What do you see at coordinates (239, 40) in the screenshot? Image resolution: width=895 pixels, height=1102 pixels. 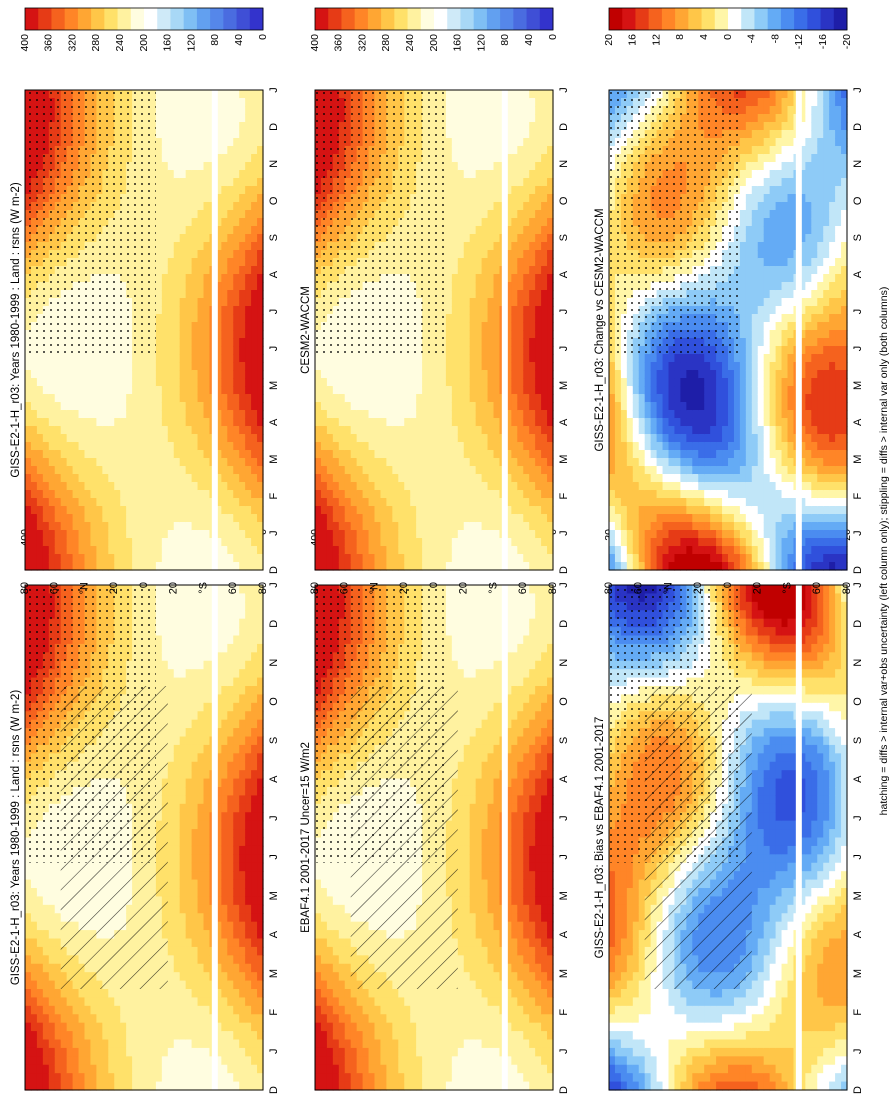 I see `colorbar-tick-label: 40` at bounding box center [239, 40].